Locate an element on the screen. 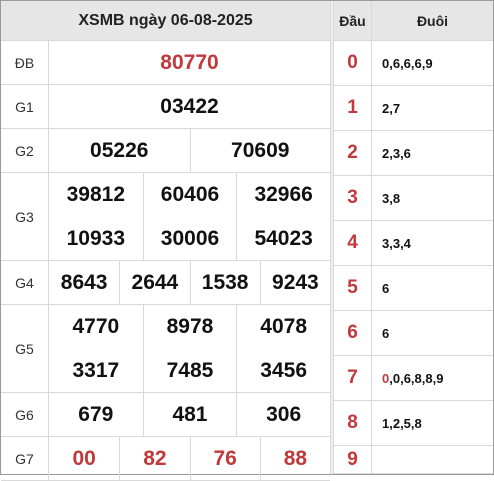 This screenshot has height=481, width=494. loto-row: 8 1,2,5,8 is located at coordinates (413, 423).